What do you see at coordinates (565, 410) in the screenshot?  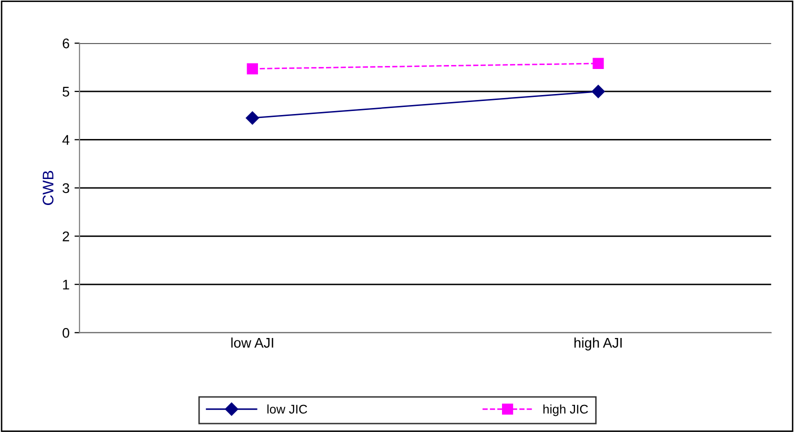 I see `legend-label: high JIC` at bounding box center [565, 410].